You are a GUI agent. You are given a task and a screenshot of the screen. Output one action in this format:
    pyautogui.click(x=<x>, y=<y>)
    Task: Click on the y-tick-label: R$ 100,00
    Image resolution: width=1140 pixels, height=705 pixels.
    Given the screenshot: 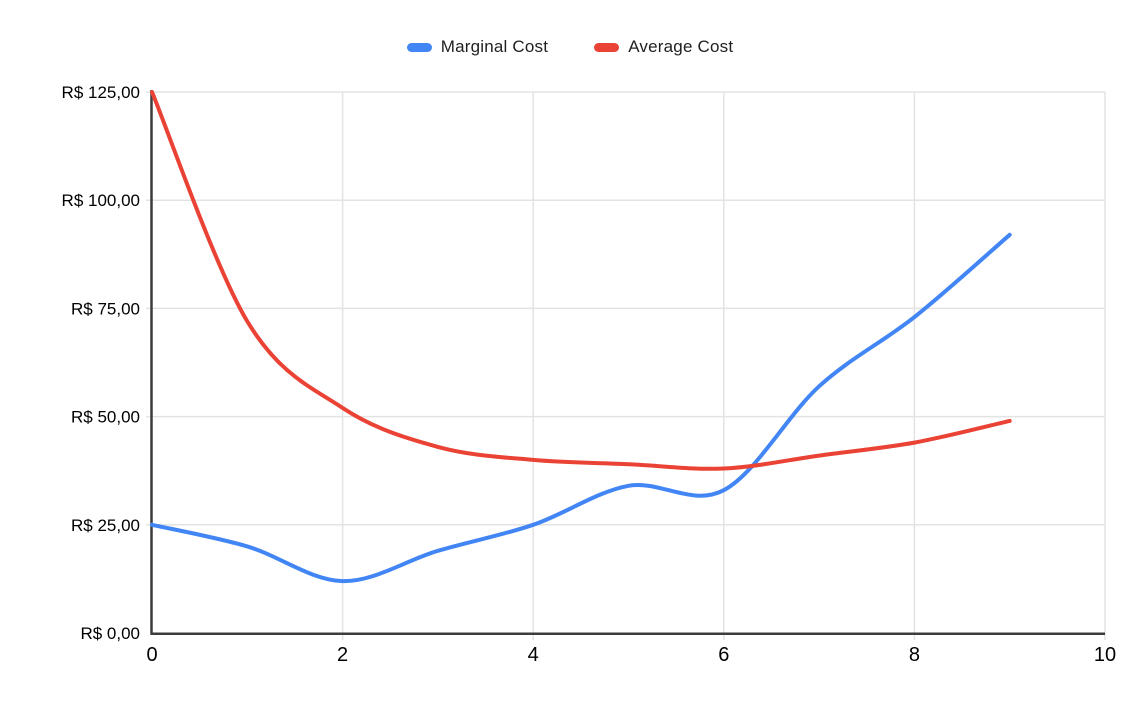 What is the action you would take?
    pyautogui.click(x=101, y=200)
    